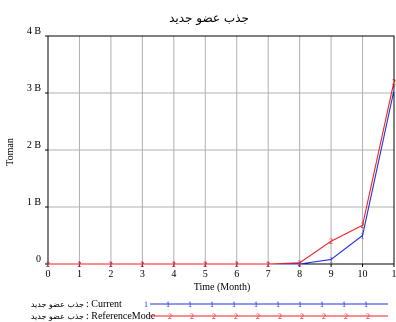  Describe the element at coordinates (121, 316) in the screenshot. I see `legend-series-suffix: : ReferenceMode` at that location.